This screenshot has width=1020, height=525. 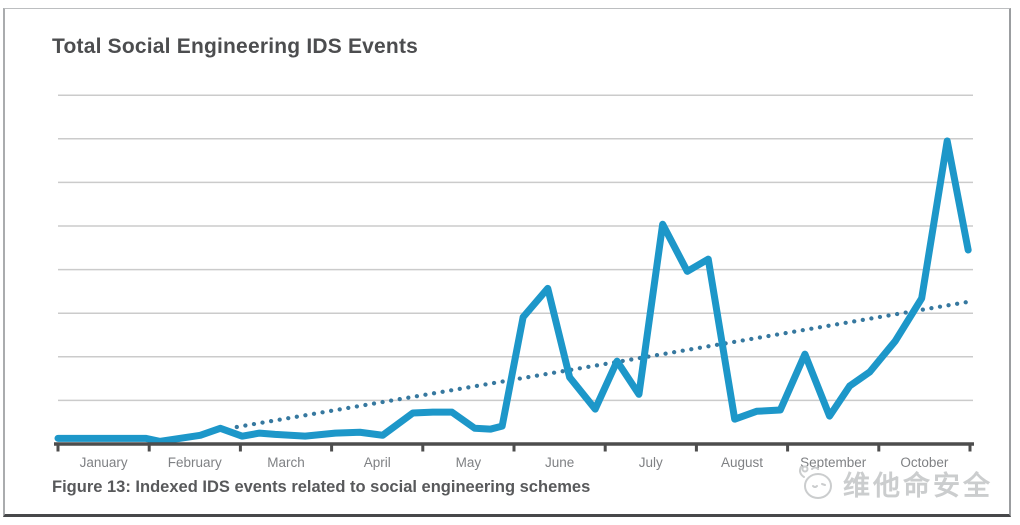 I want to click on month-label: March, so click(x=286, y=462).